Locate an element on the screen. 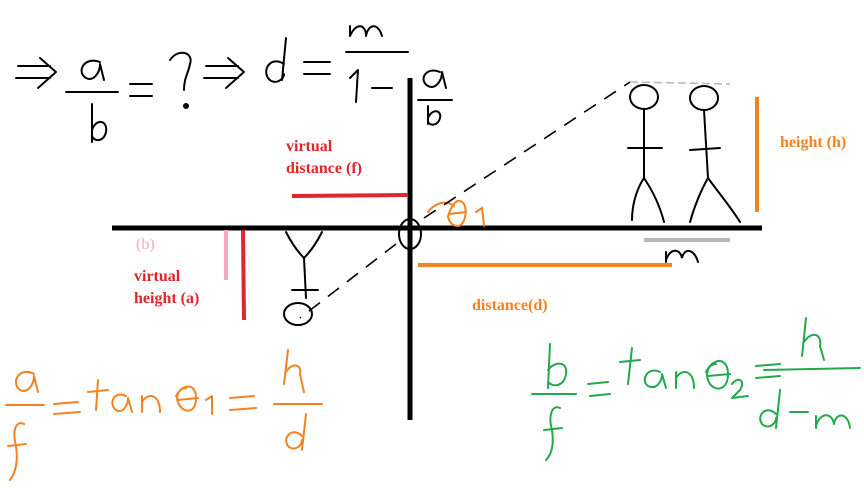  virtual-height-line is located at coordinates (243, 275).